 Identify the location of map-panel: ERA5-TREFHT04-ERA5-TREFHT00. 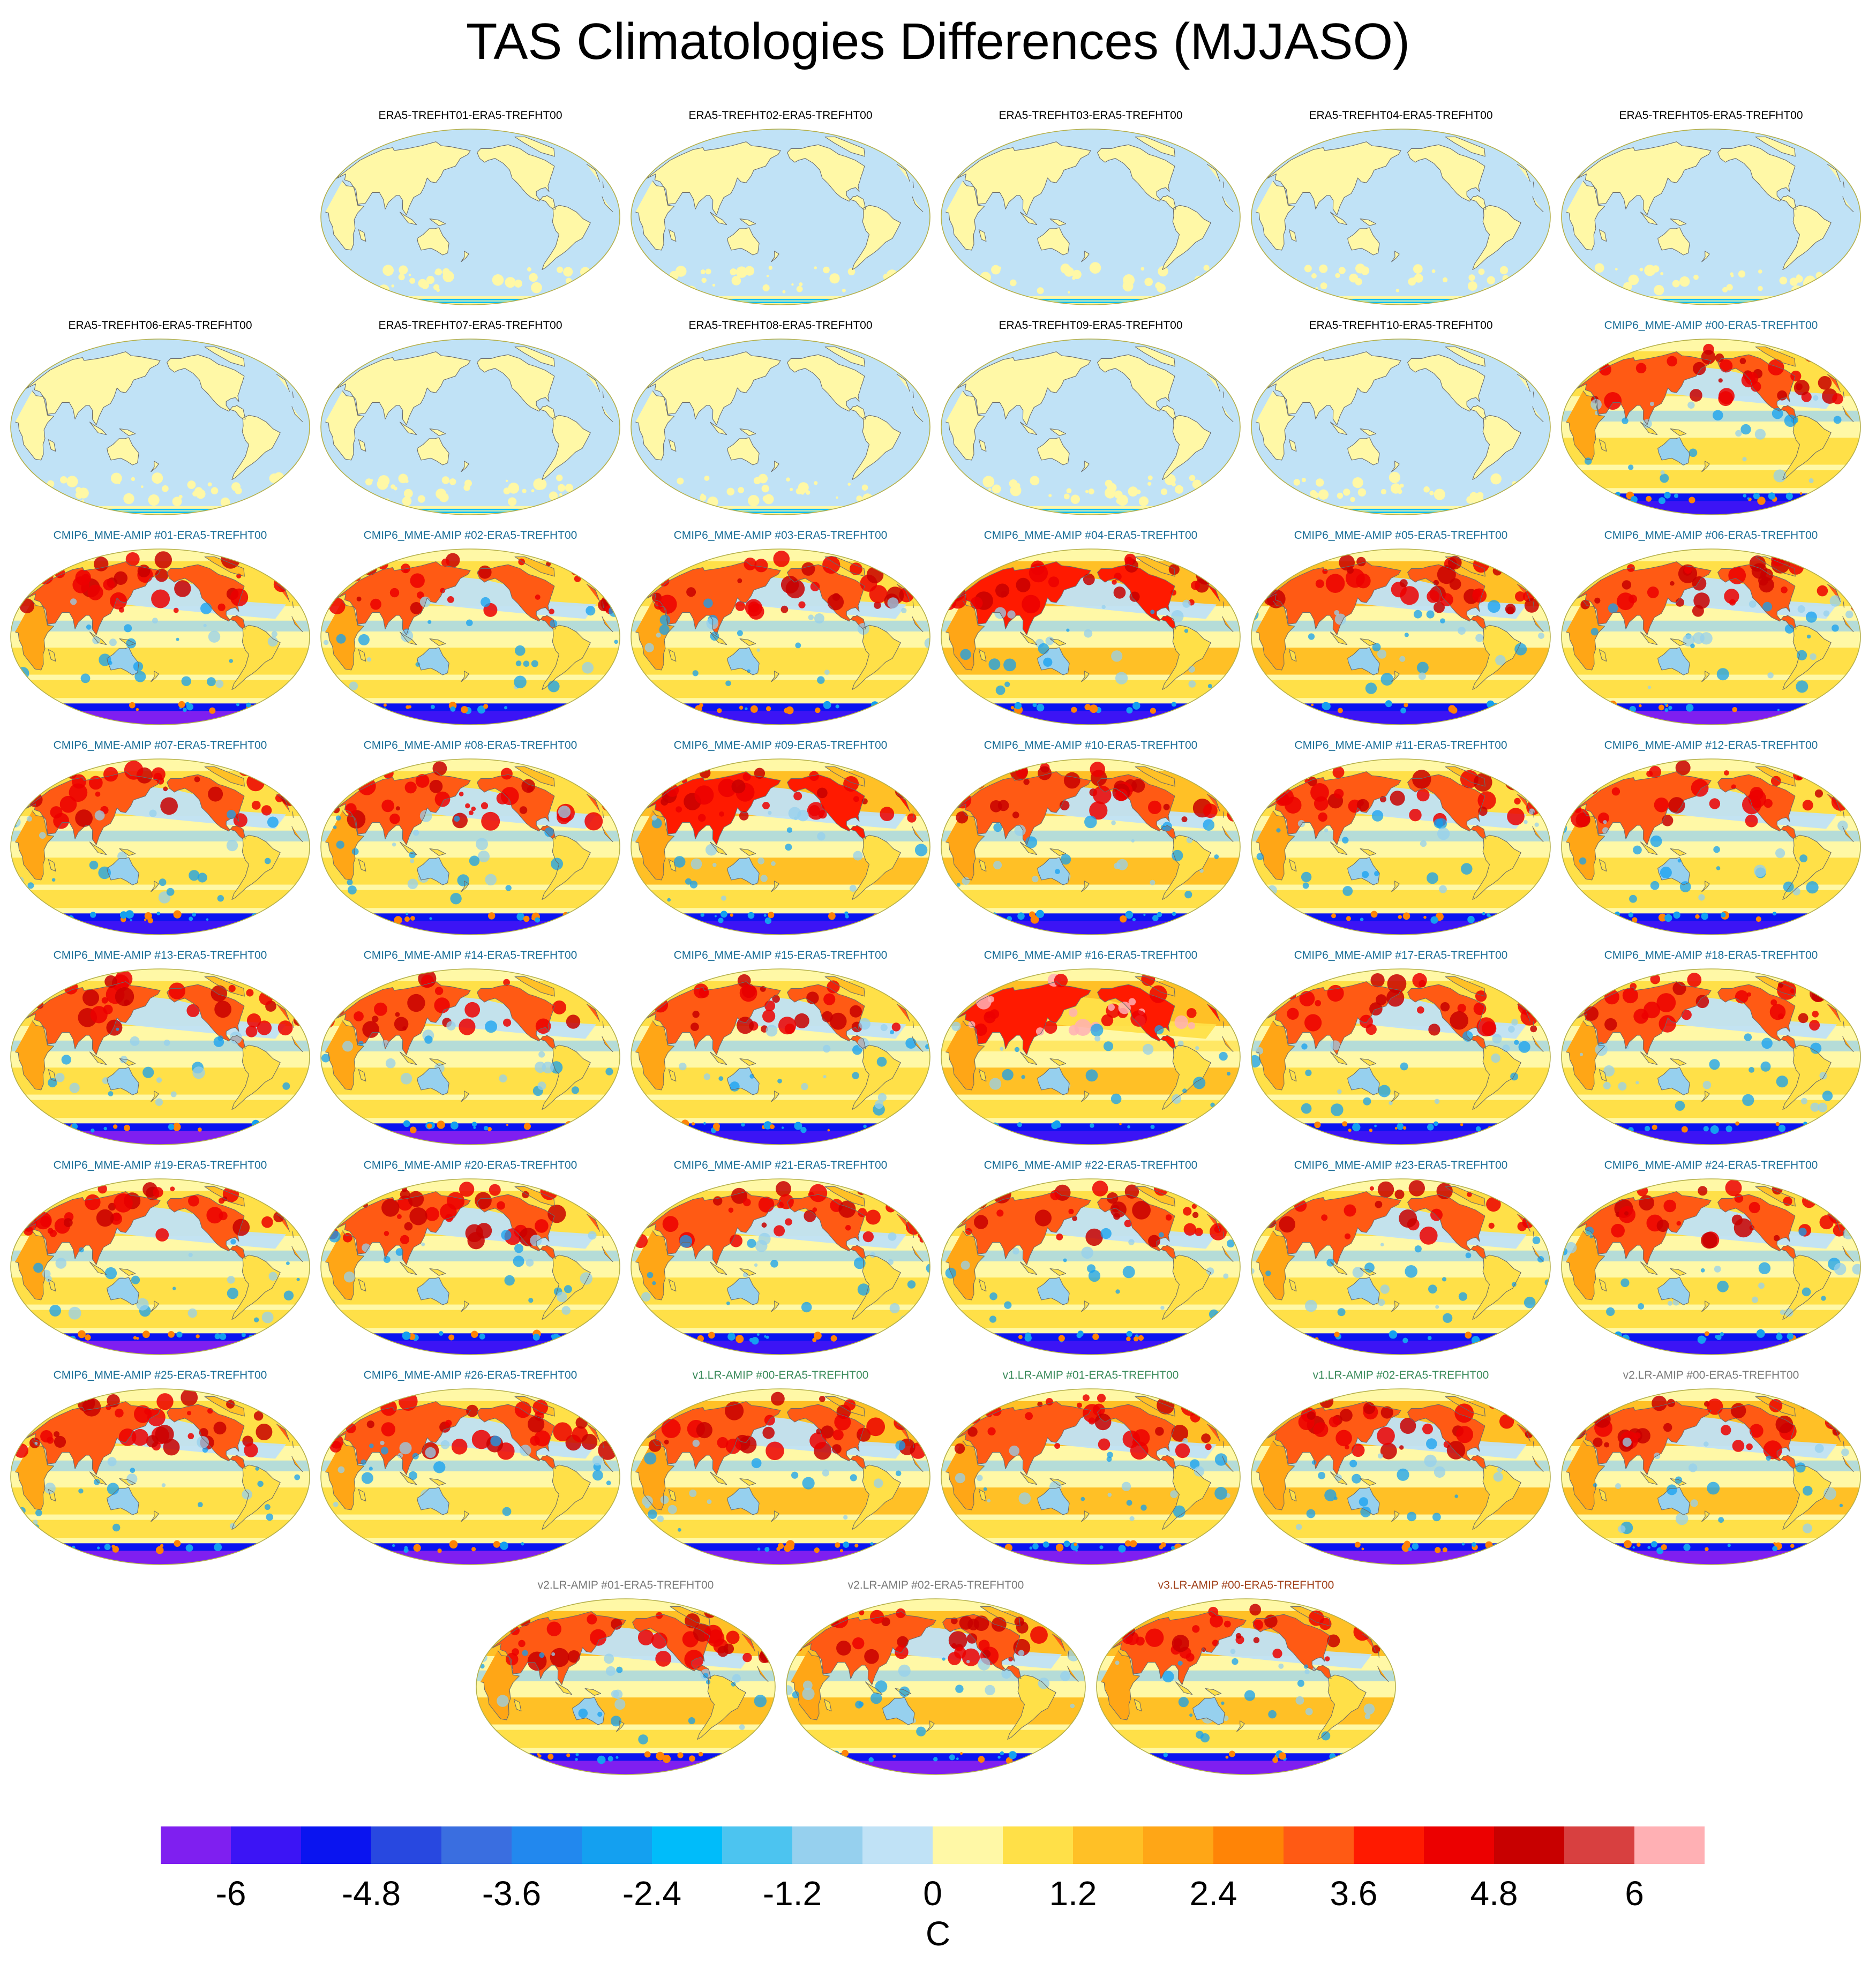
(1401, 208).